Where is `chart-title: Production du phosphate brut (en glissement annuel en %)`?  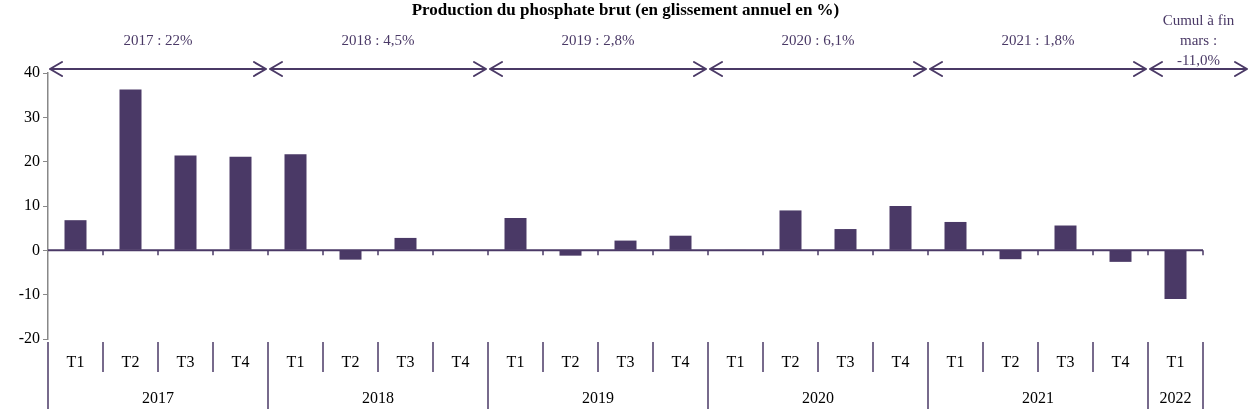
chart-title: Production du phosphate brut (en glissement annuel en %) is located at coordinates (625, 9).